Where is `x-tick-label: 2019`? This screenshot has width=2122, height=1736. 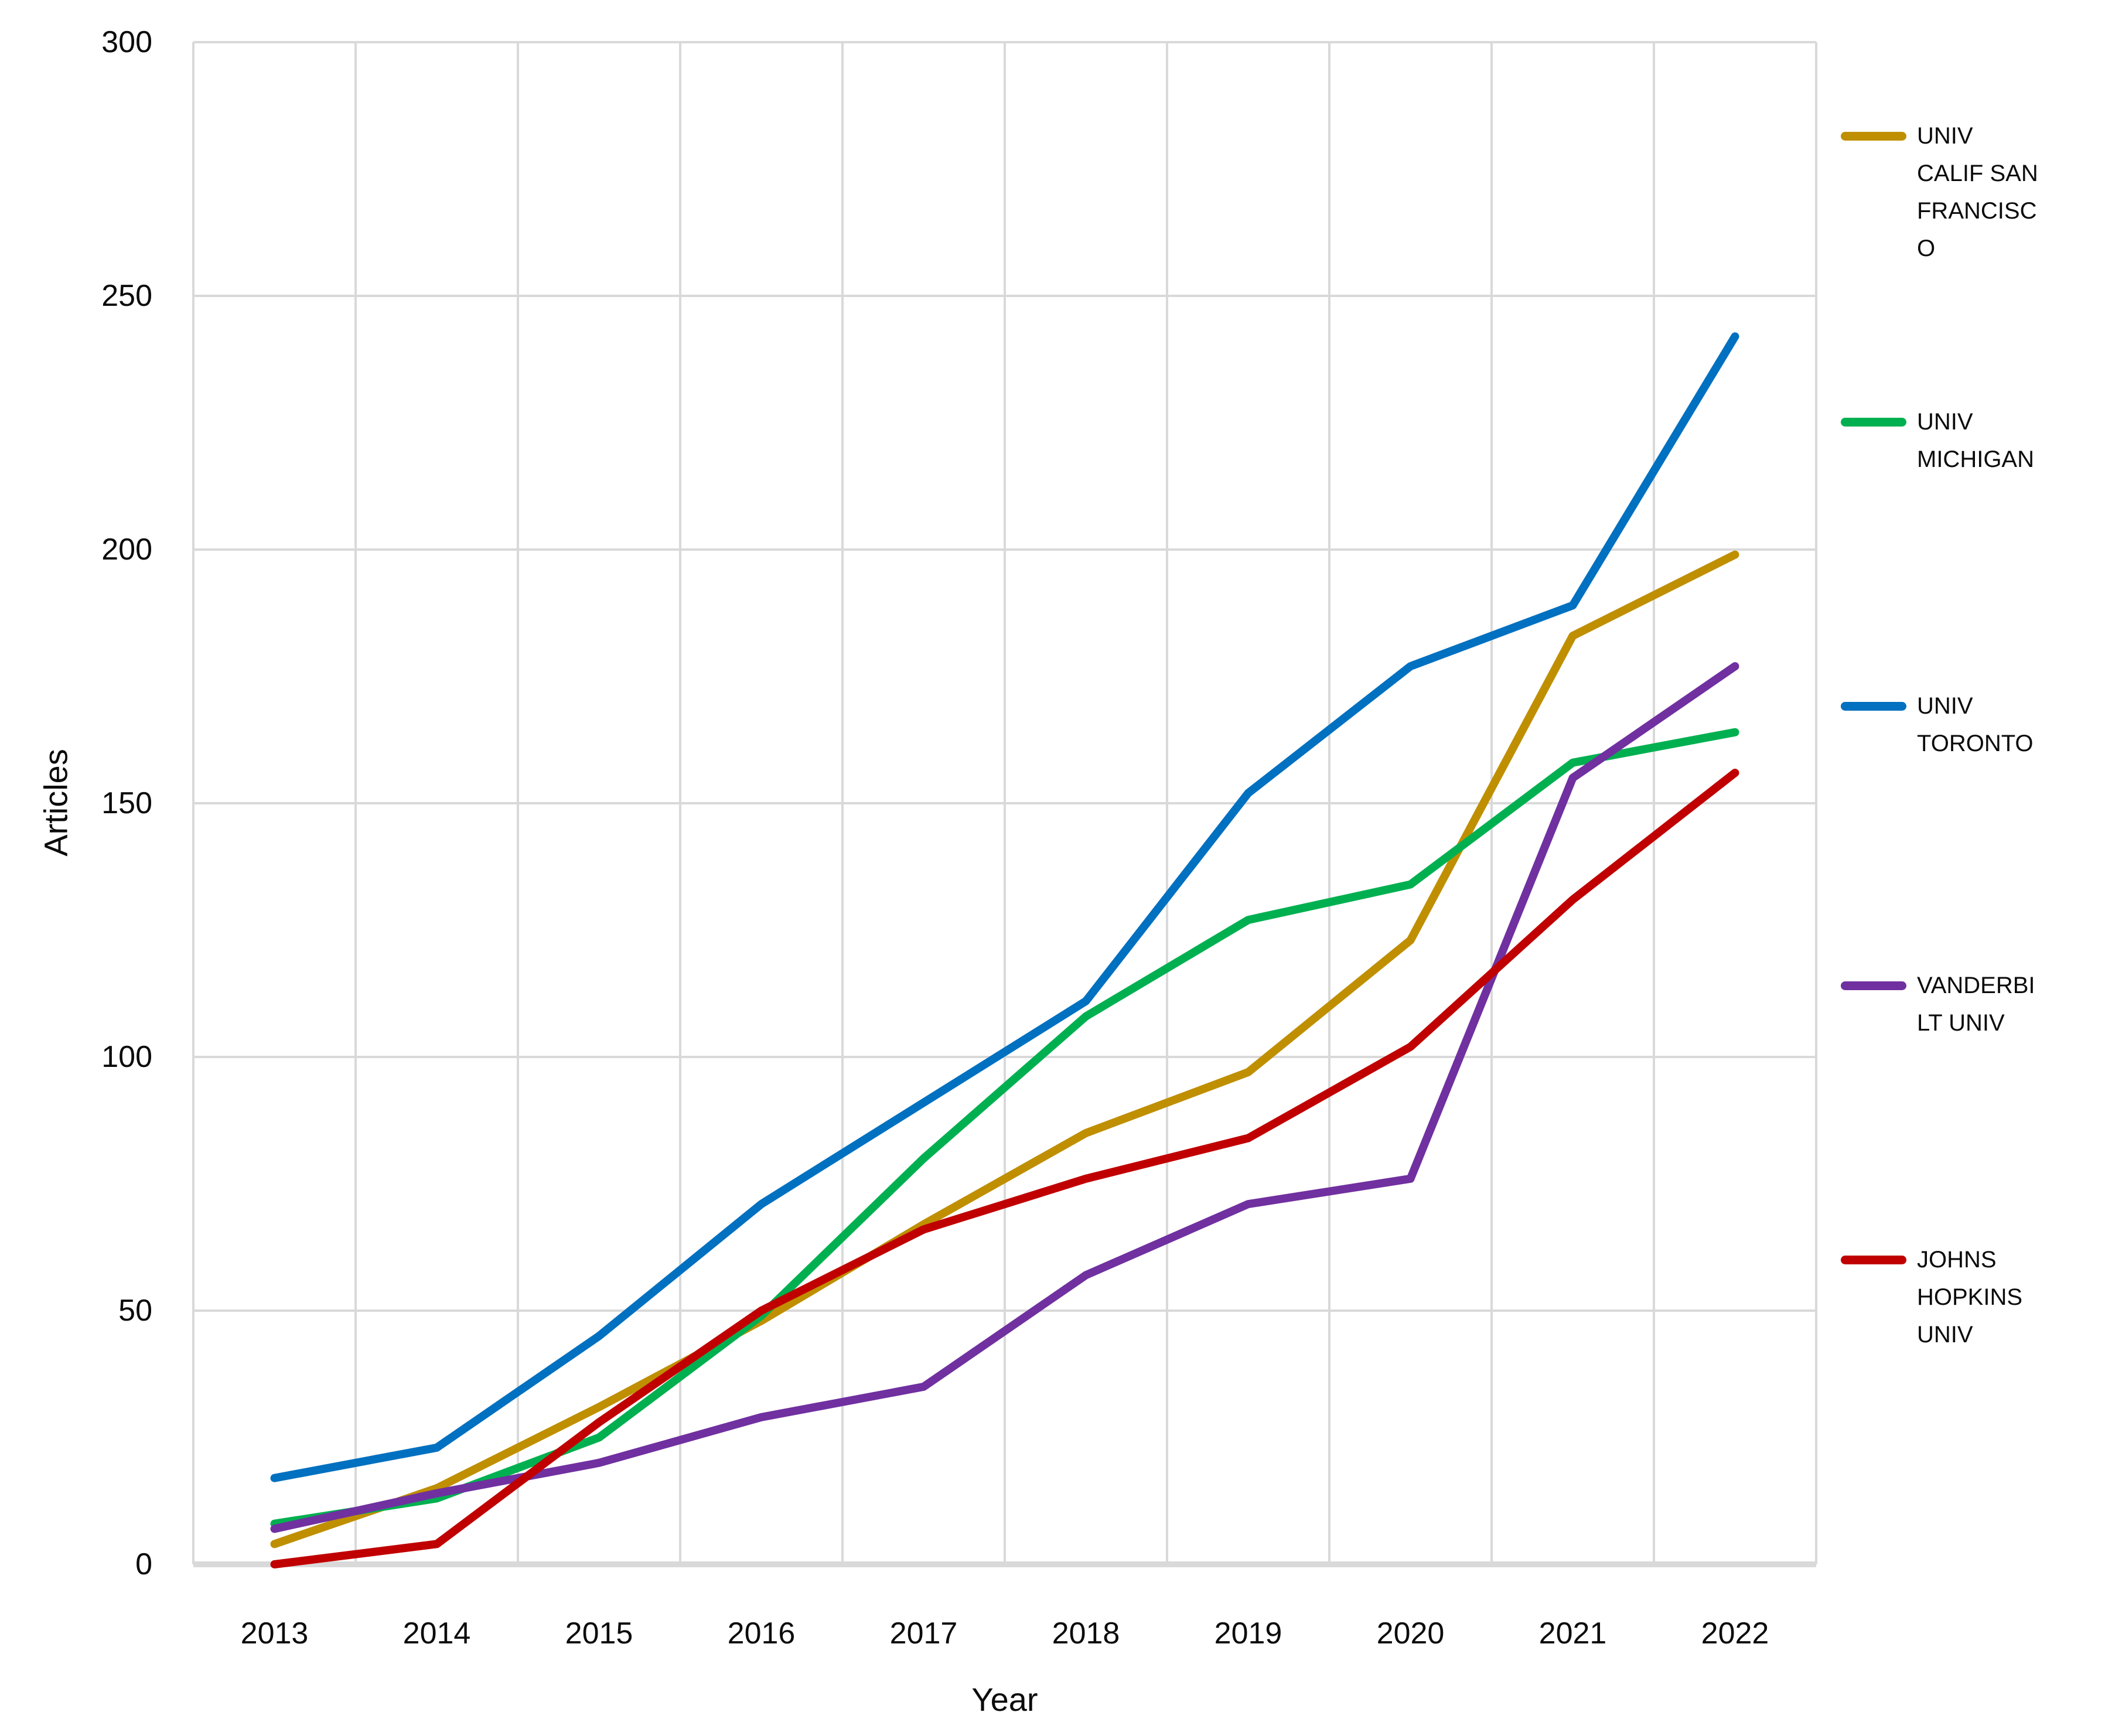 x-tick-label: 2019 is located at coordinates (1248, 1633).